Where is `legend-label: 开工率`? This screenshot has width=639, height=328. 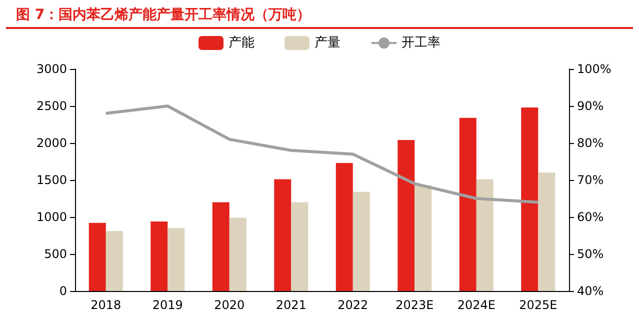
legend-label: 开工率 is located at coordinates (421, 42).